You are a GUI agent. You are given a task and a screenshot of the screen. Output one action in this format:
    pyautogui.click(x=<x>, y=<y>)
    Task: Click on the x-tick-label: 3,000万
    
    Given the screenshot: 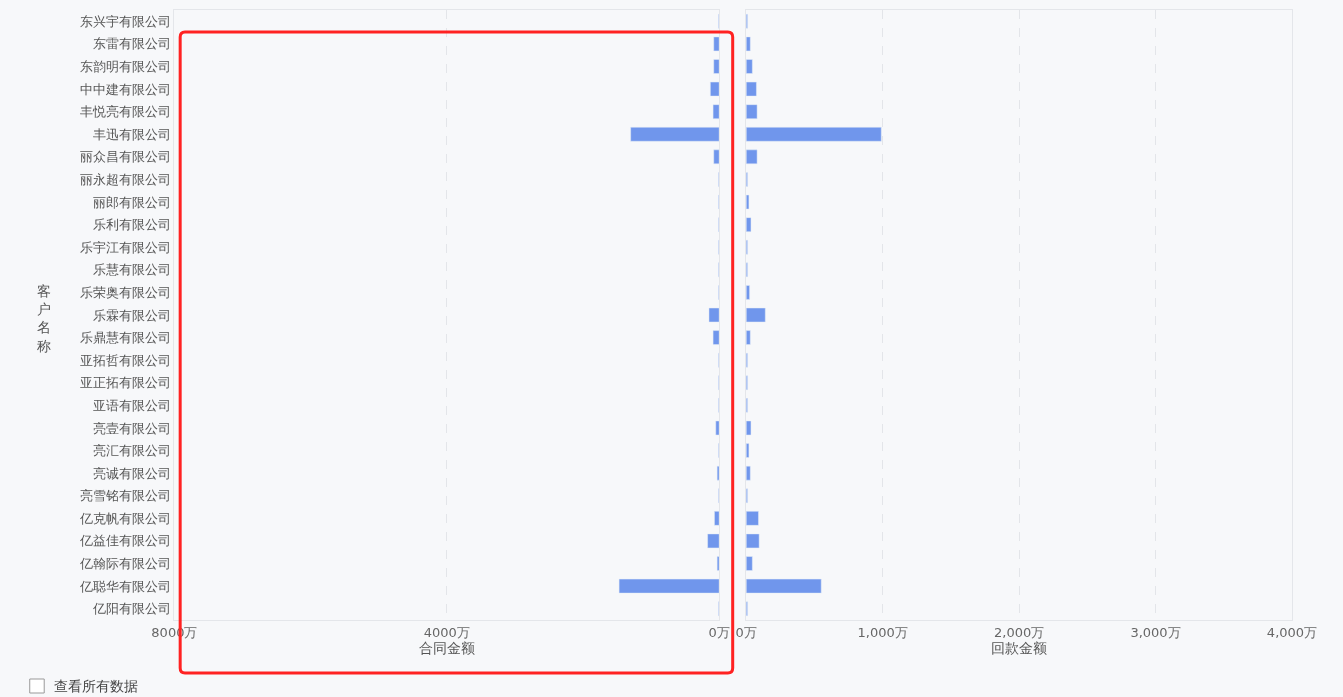 What is the action you would take?
    pyautogui.click(x=1155, y=632)
    